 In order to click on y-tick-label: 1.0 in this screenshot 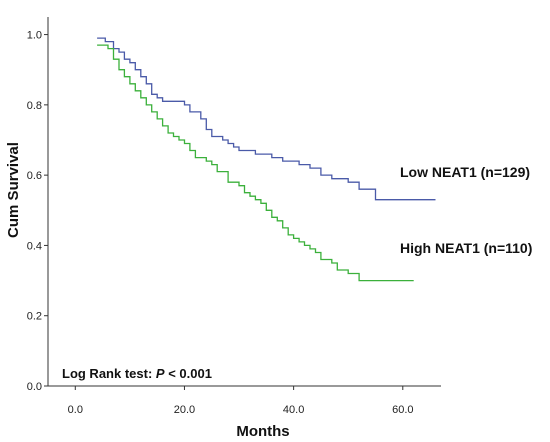, I will do `click(34, 36)`.